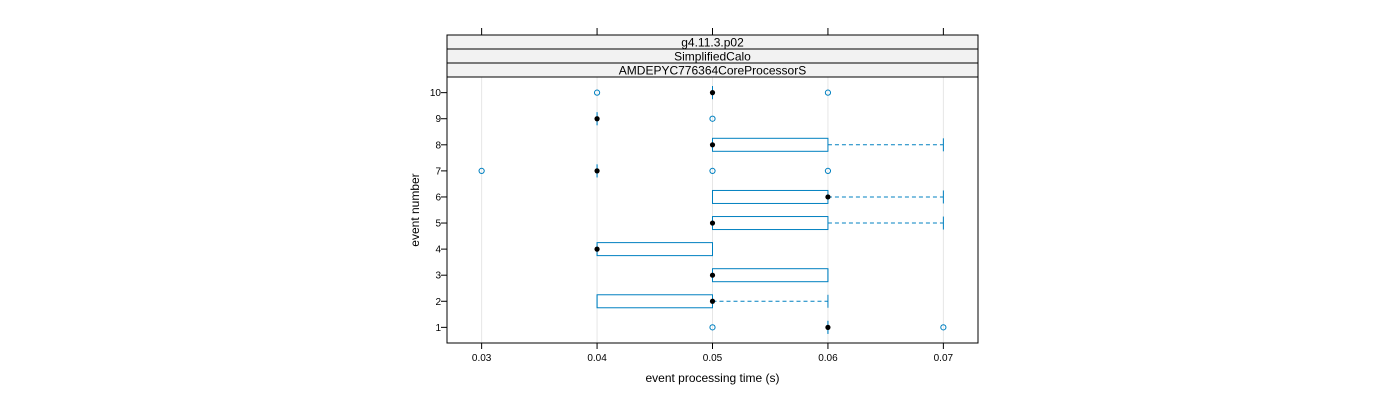  What do you see at coordinates (438, 328) in the screenshot?
I see `y-tick-label: 1` at bounding box center [438, 328].